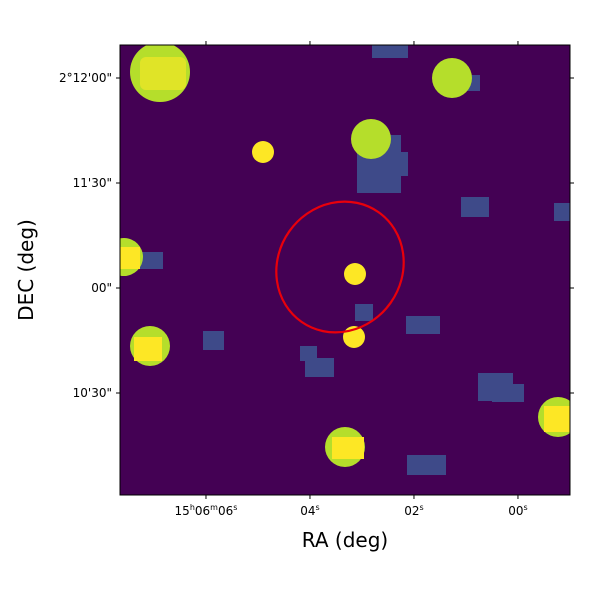 Image resolution: width=600 pixels, height=600 pixels. What do you see at coordinates (309, 510) in the screenshot?
I see `x-tick-label: 04s` at bounding box center [309, 510].